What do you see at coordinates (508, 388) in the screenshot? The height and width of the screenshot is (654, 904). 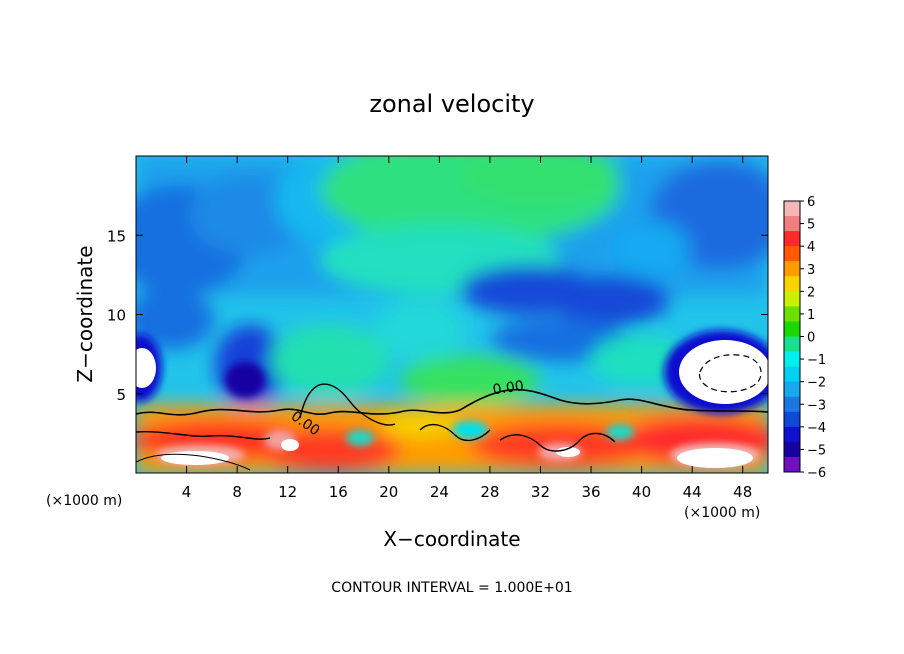 I see `contour-label: 0.00` at bounding box center [508, 388].